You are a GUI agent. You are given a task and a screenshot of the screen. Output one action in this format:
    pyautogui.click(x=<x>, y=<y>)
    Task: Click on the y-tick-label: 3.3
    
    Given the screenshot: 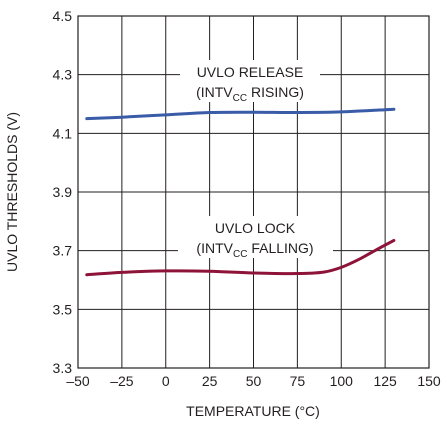 What is the action you would take?
    pyautogui.click(x=63, y=368)
    